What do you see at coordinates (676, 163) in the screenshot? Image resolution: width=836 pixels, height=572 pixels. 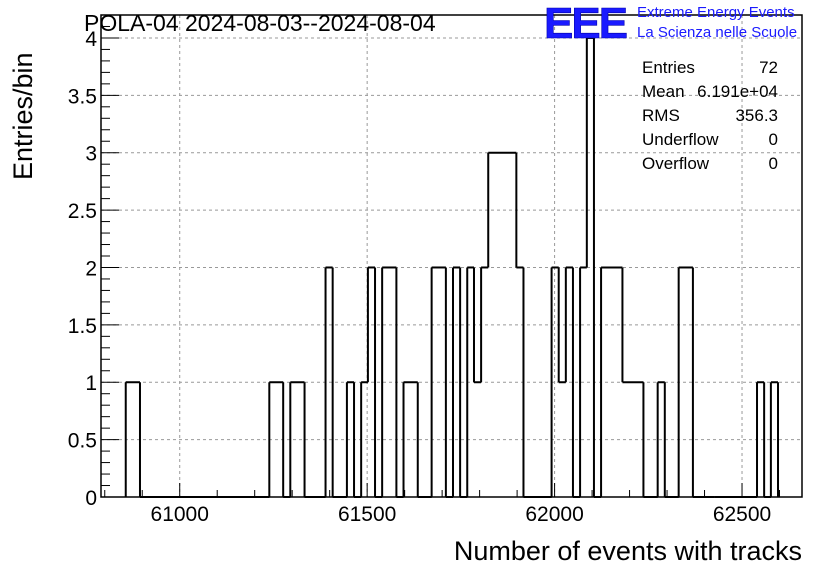 I see `stat-label: Overflow` at bounding box center [676, 163].